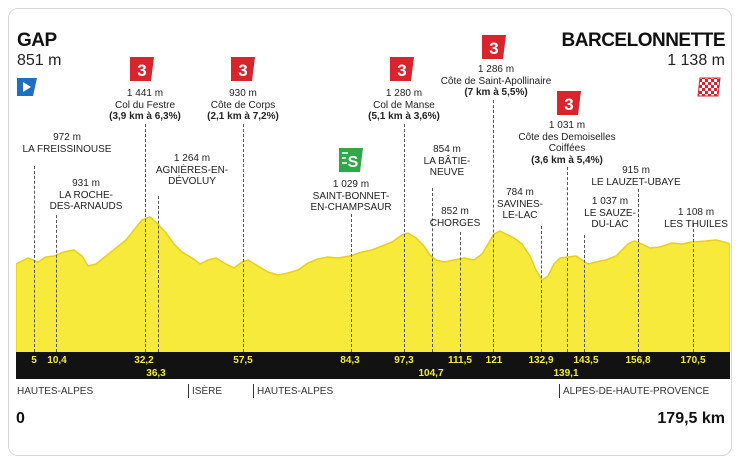 The height and width of the screenshot is (462, 738). I want to click on finish-altitude: 1 138 m, so click(696, 60).